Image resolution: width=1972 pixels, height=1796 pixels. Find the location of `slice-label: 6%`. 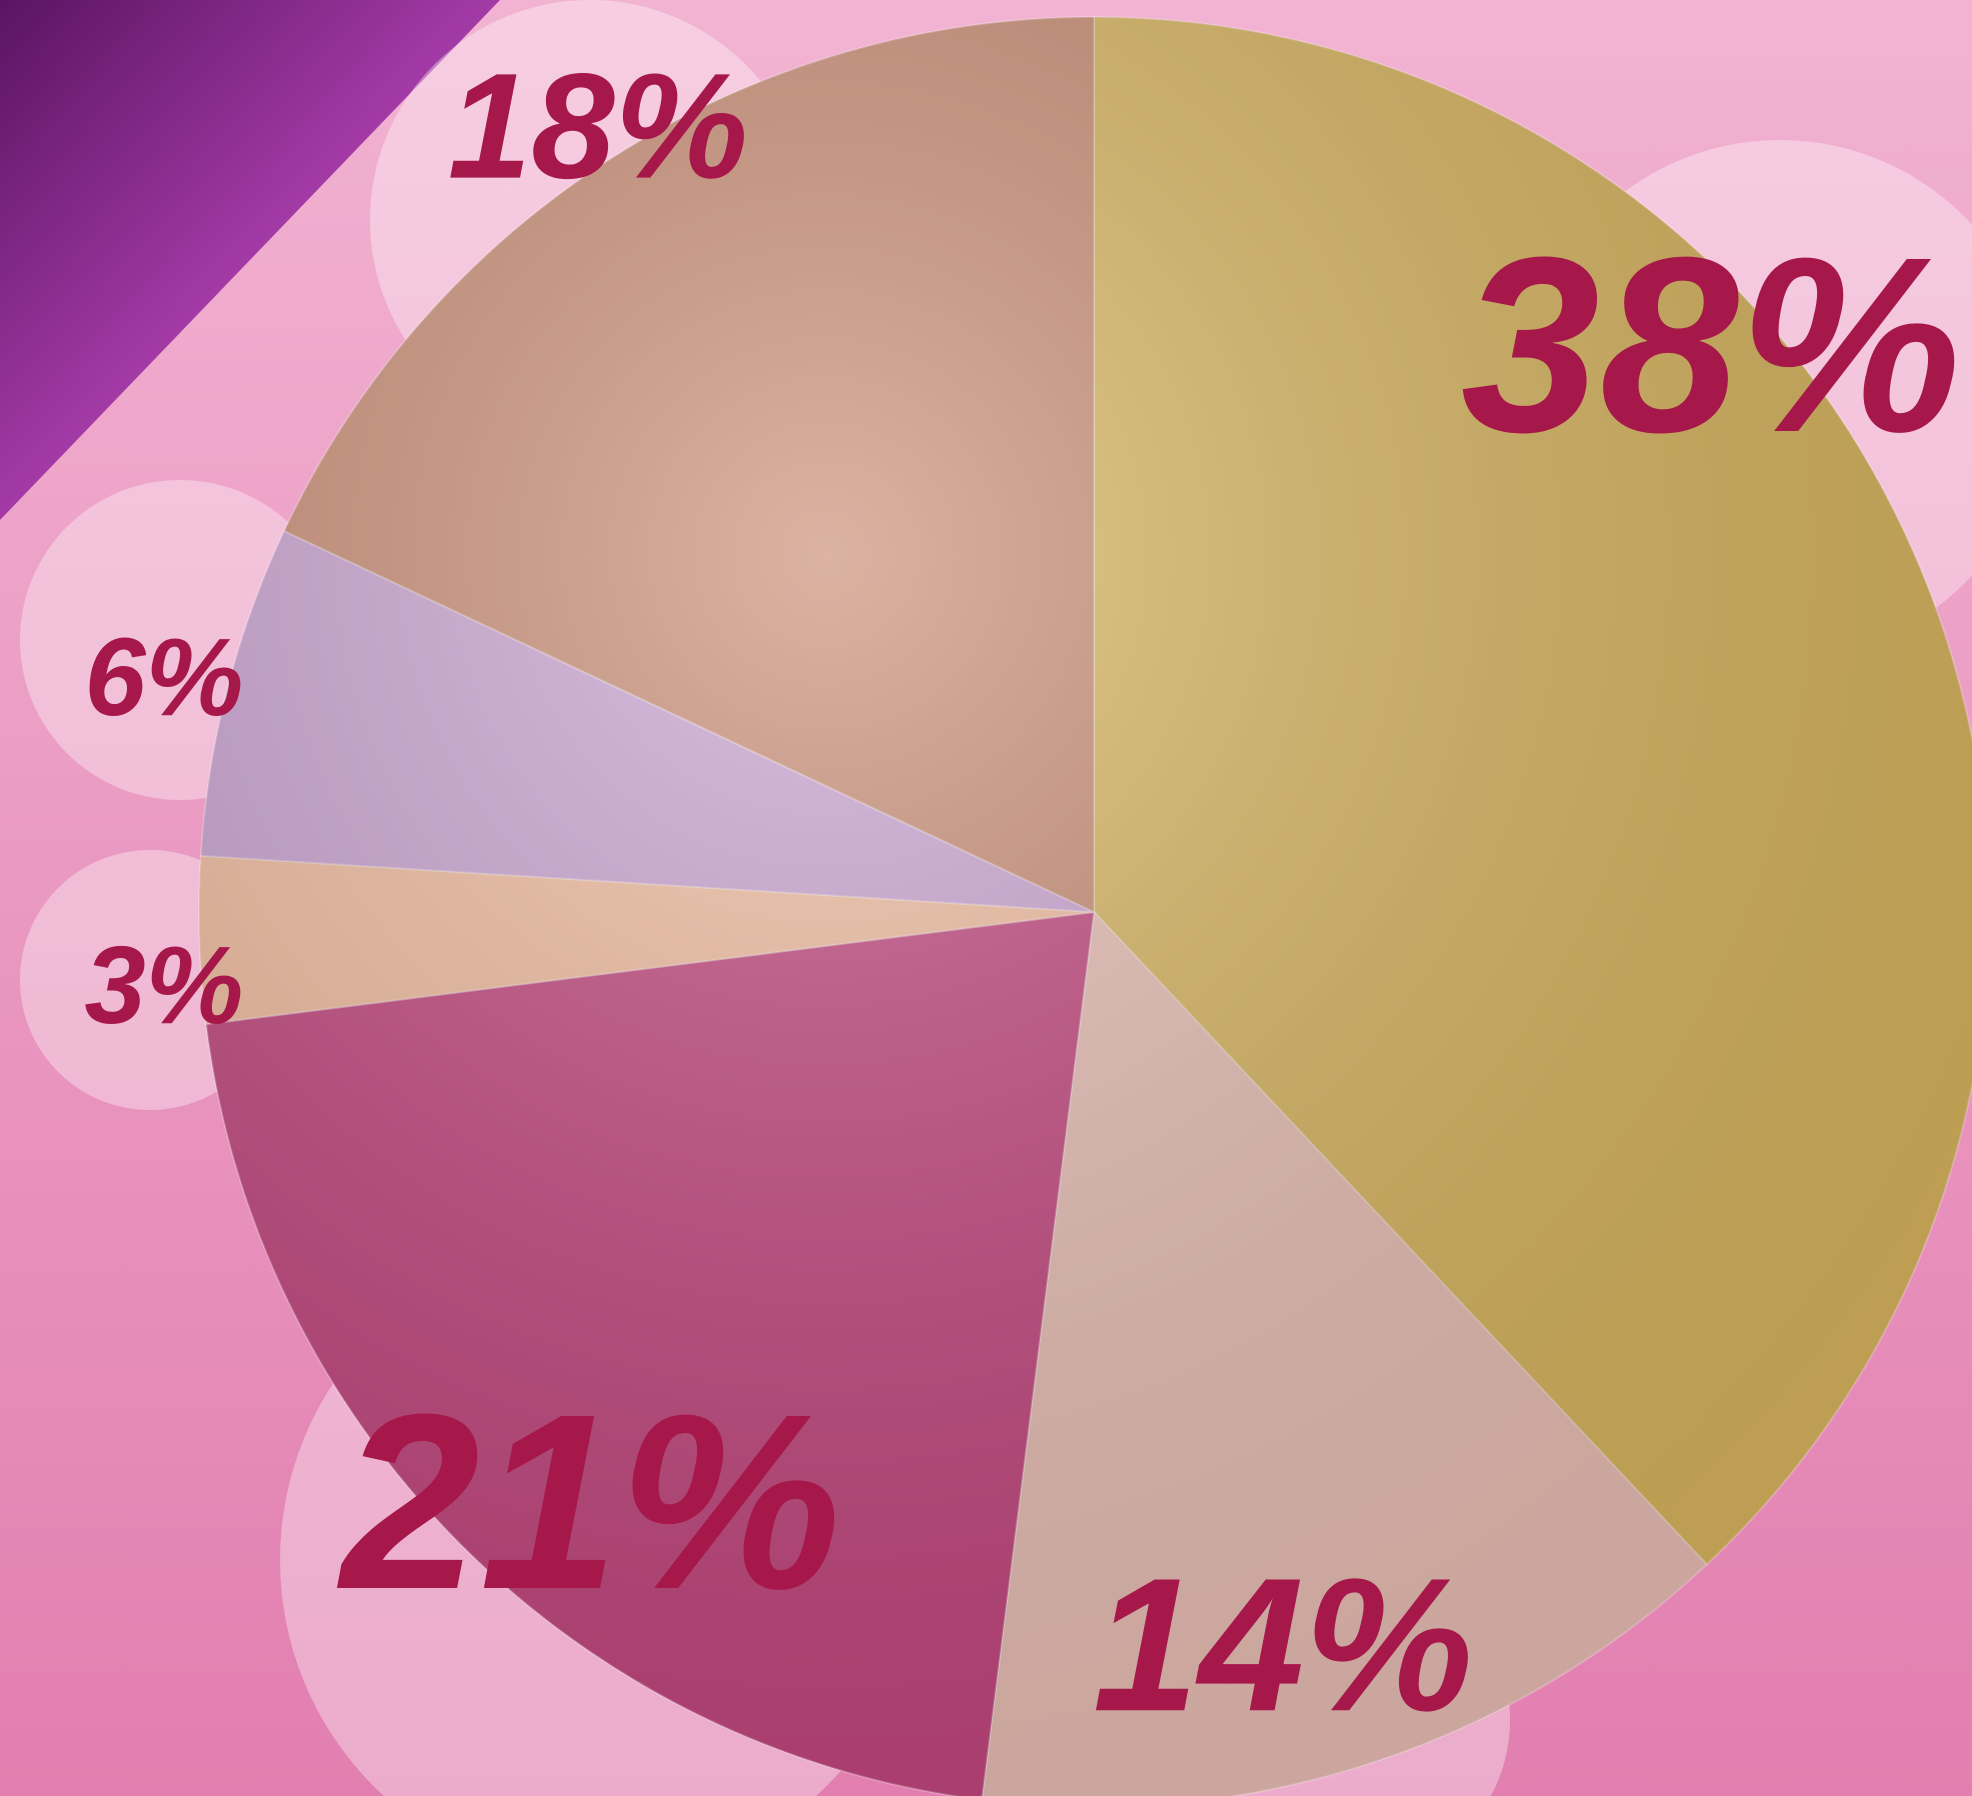

slice-label: 6% is located at coordinates (164, 677).